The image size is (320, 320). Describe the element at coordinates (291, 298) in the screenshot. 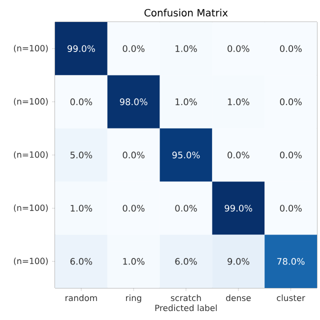

I see `x-tick-label: cluster` at that location.